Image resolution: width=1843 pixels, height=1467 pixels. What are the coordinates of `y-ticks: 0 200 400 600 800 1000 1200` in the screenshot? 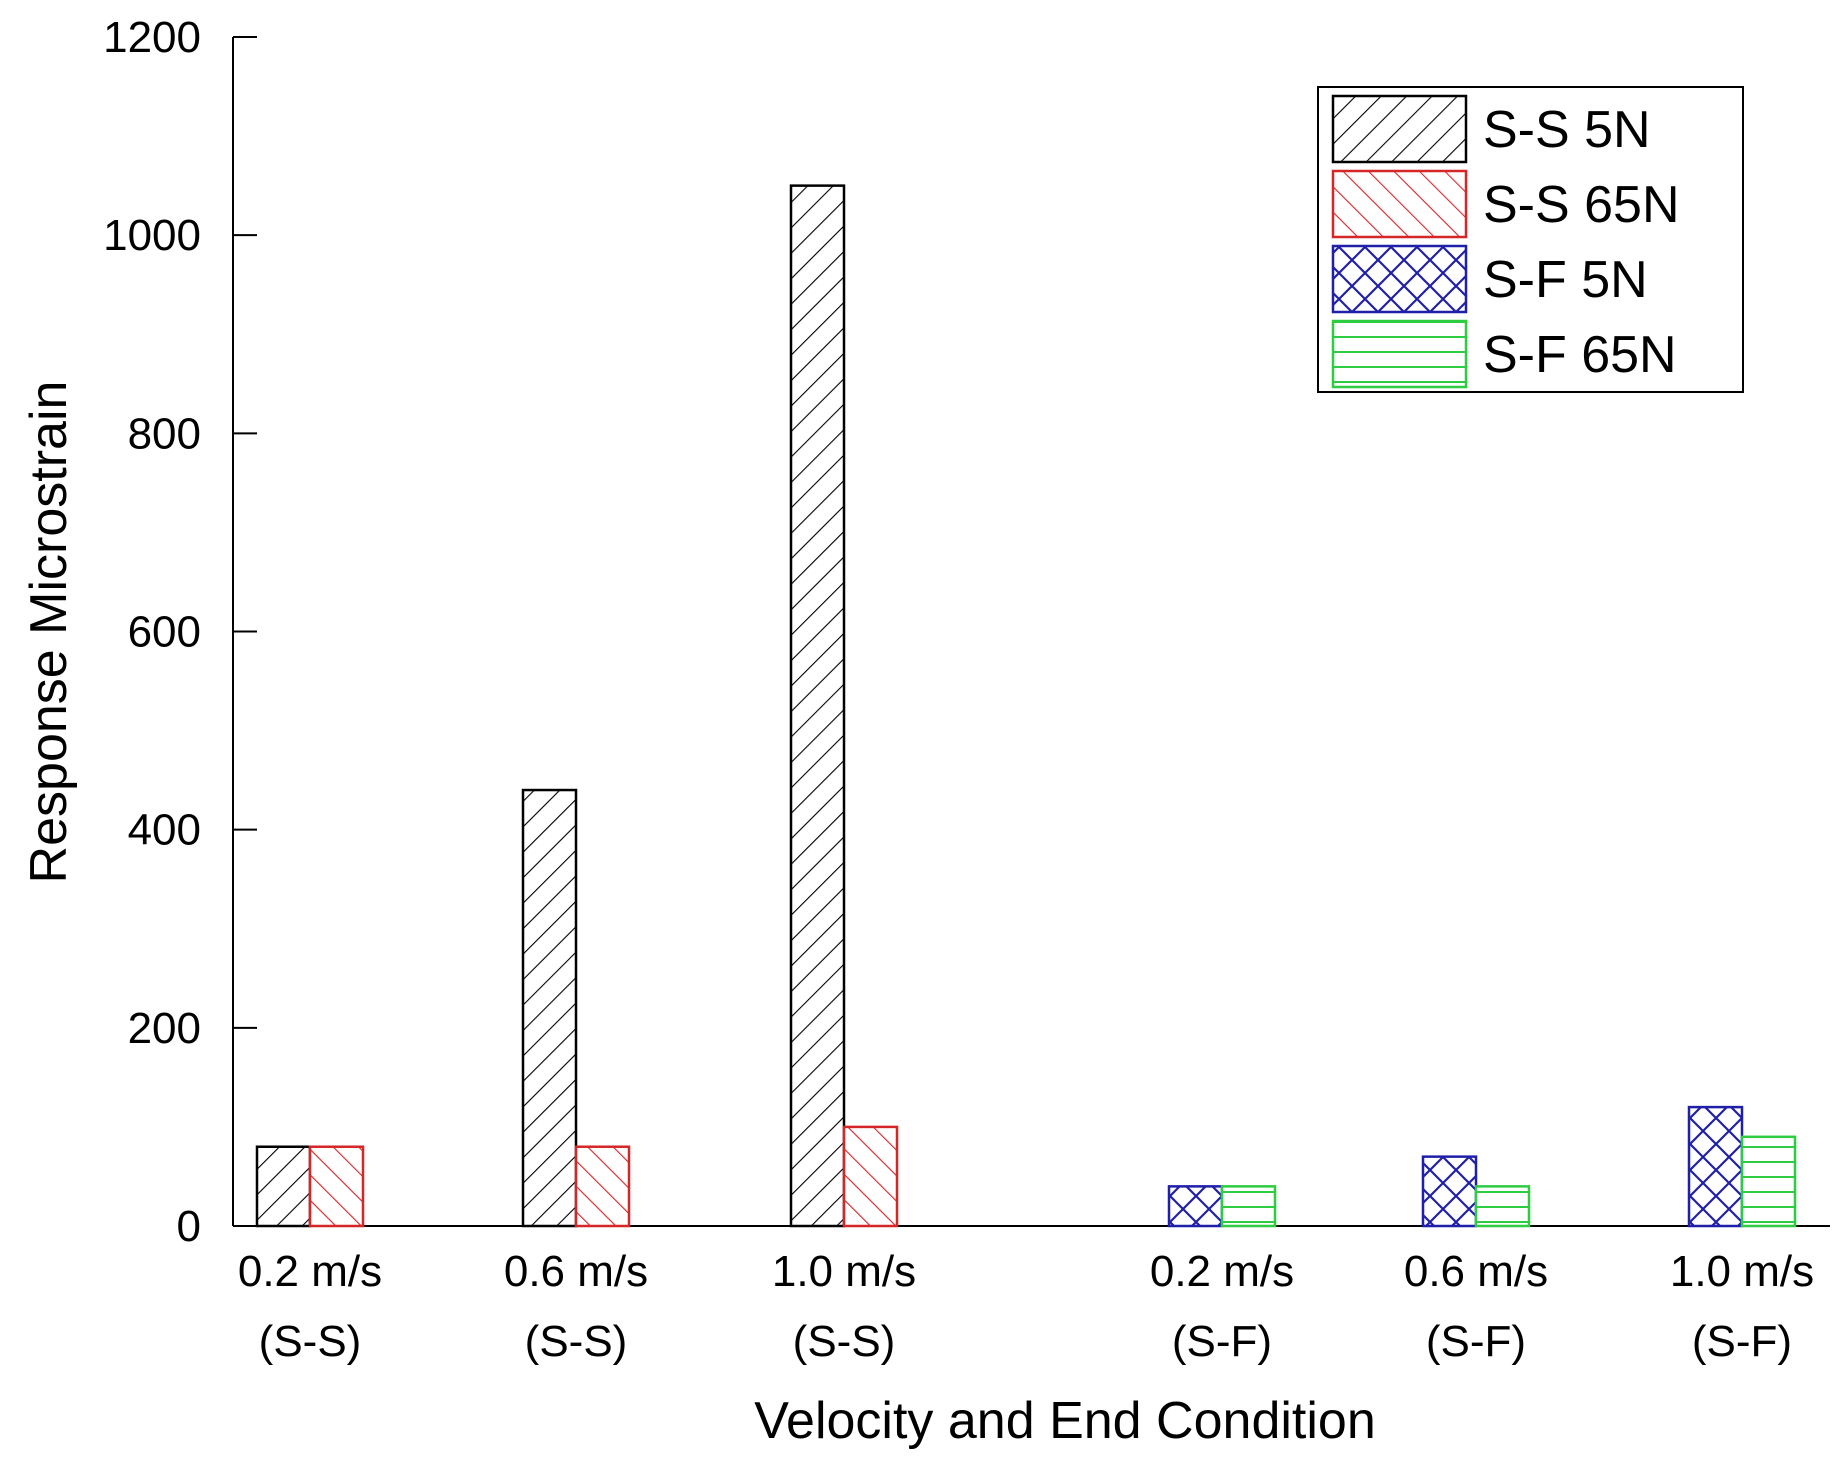 It's located at (180, 632).